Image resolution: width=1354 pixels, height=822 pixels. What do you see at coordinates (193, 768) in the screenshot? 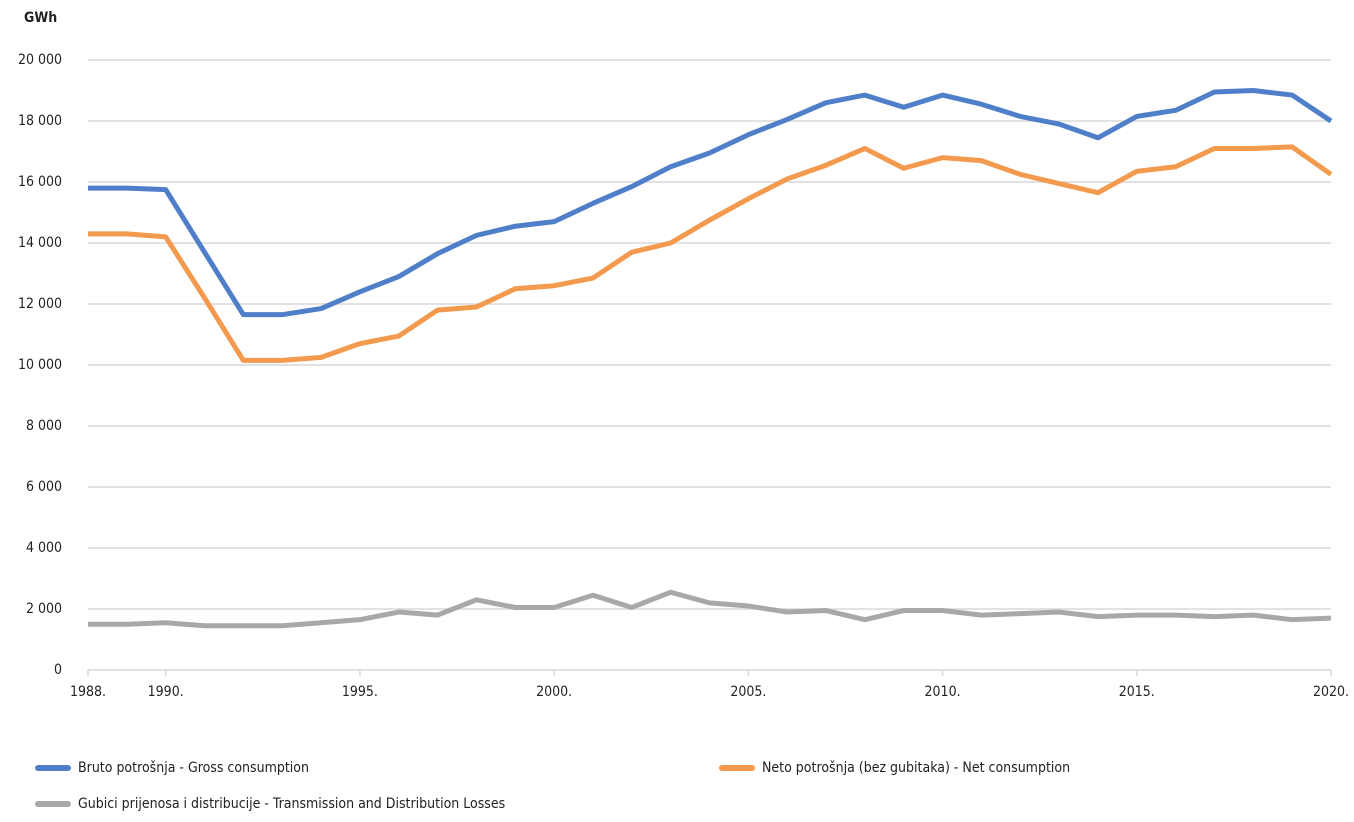
I see `legend-label: Bruto potrošnja - Gross consumption` at bounding box center [193, 768].